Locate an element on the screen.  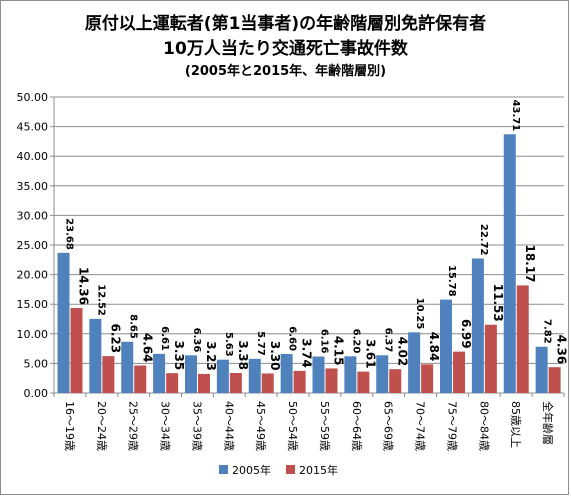
data-label: 23.68 is located at coordinates (69, 234).